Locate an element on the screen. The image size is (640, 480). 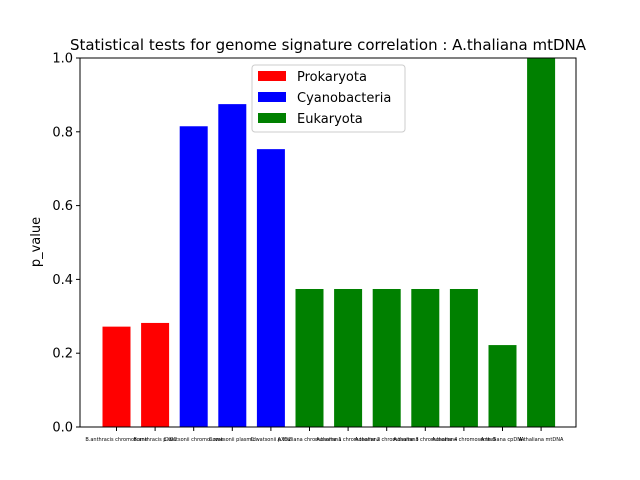
x-tick-label: A.thaliana chromosome 1 is located at coordinates (309, 440).